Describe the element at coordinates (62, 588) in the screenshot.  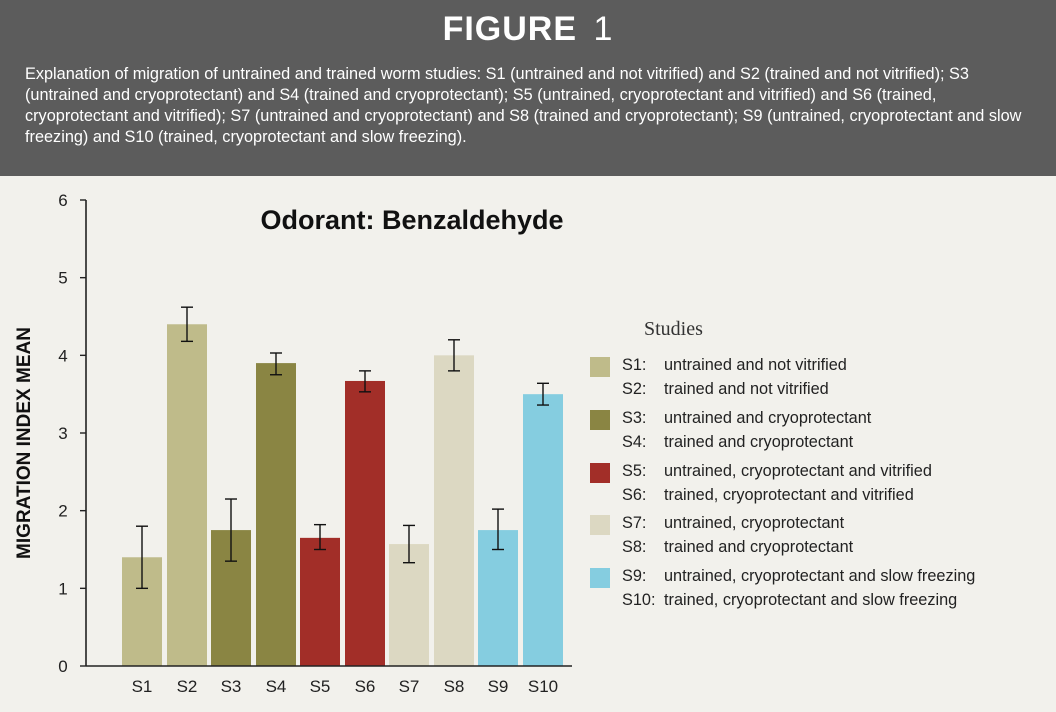
I see `y-tick-label: 1` at that location.